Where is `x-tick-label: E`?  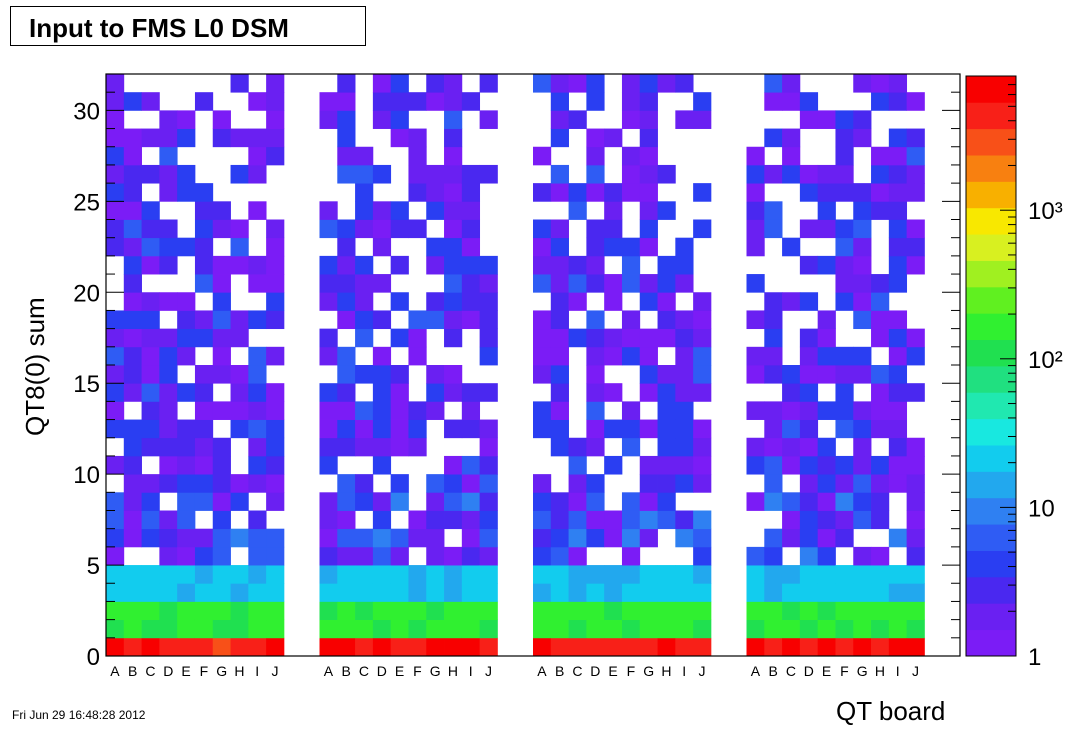
x-tick-label: E is located at coordinates (185, 671).